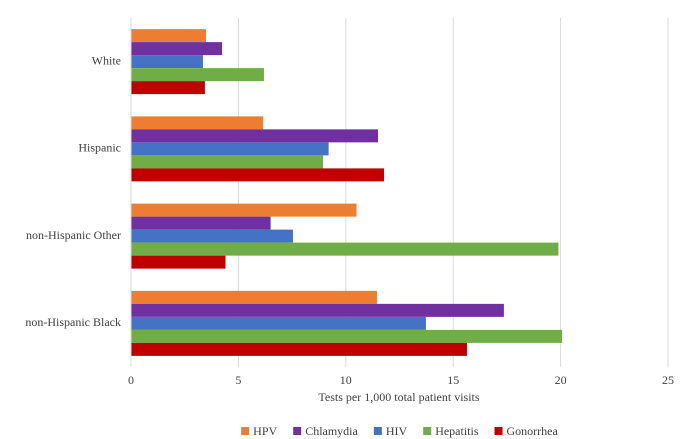  Describe the element at coordinates (99, 148) in the screenshot. I see `y-tick-label: Hispanic` at that location.